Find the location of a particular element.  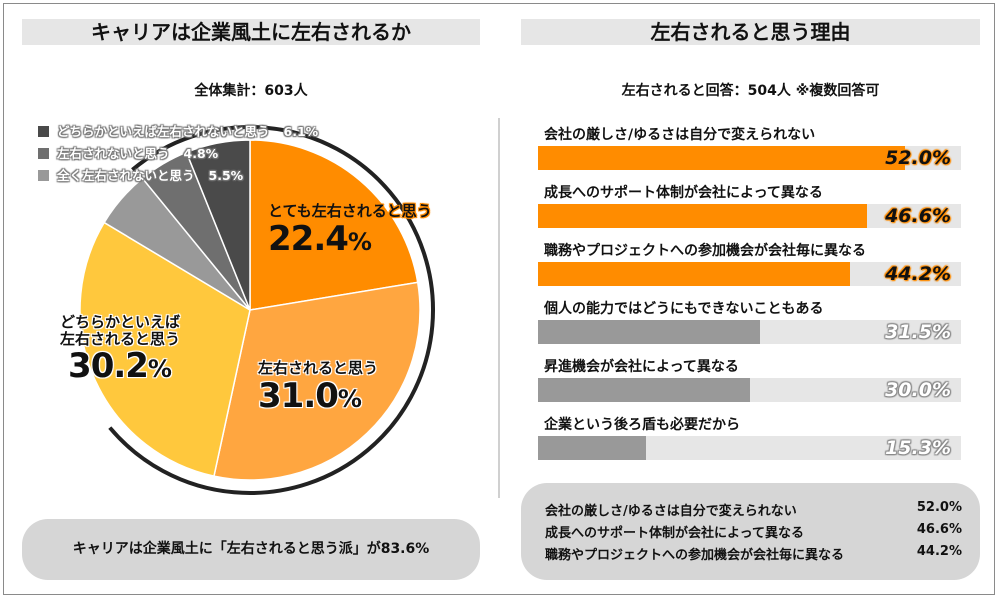

bar-category-label: 会社の厳しさ/ゆるさは自分で変えられない is located at coordinates (680, 135).